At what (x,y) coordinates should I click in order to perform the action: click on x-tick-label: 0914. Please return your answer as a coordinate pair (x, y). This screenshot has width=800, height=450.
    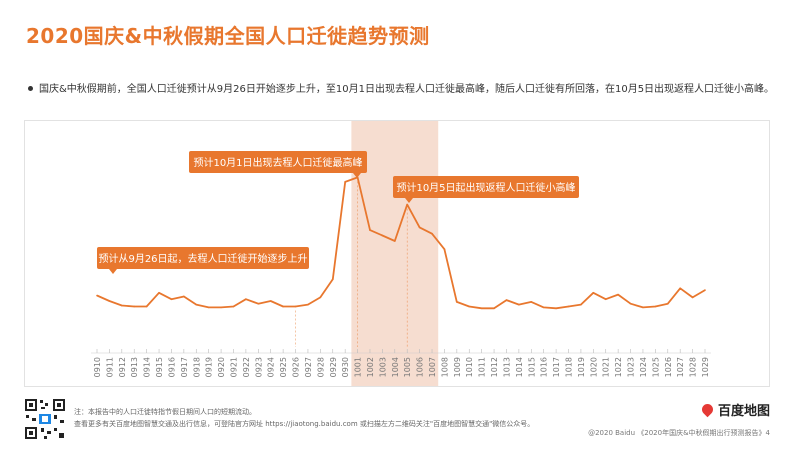
    Looking at the image, I should click on (147, 367).